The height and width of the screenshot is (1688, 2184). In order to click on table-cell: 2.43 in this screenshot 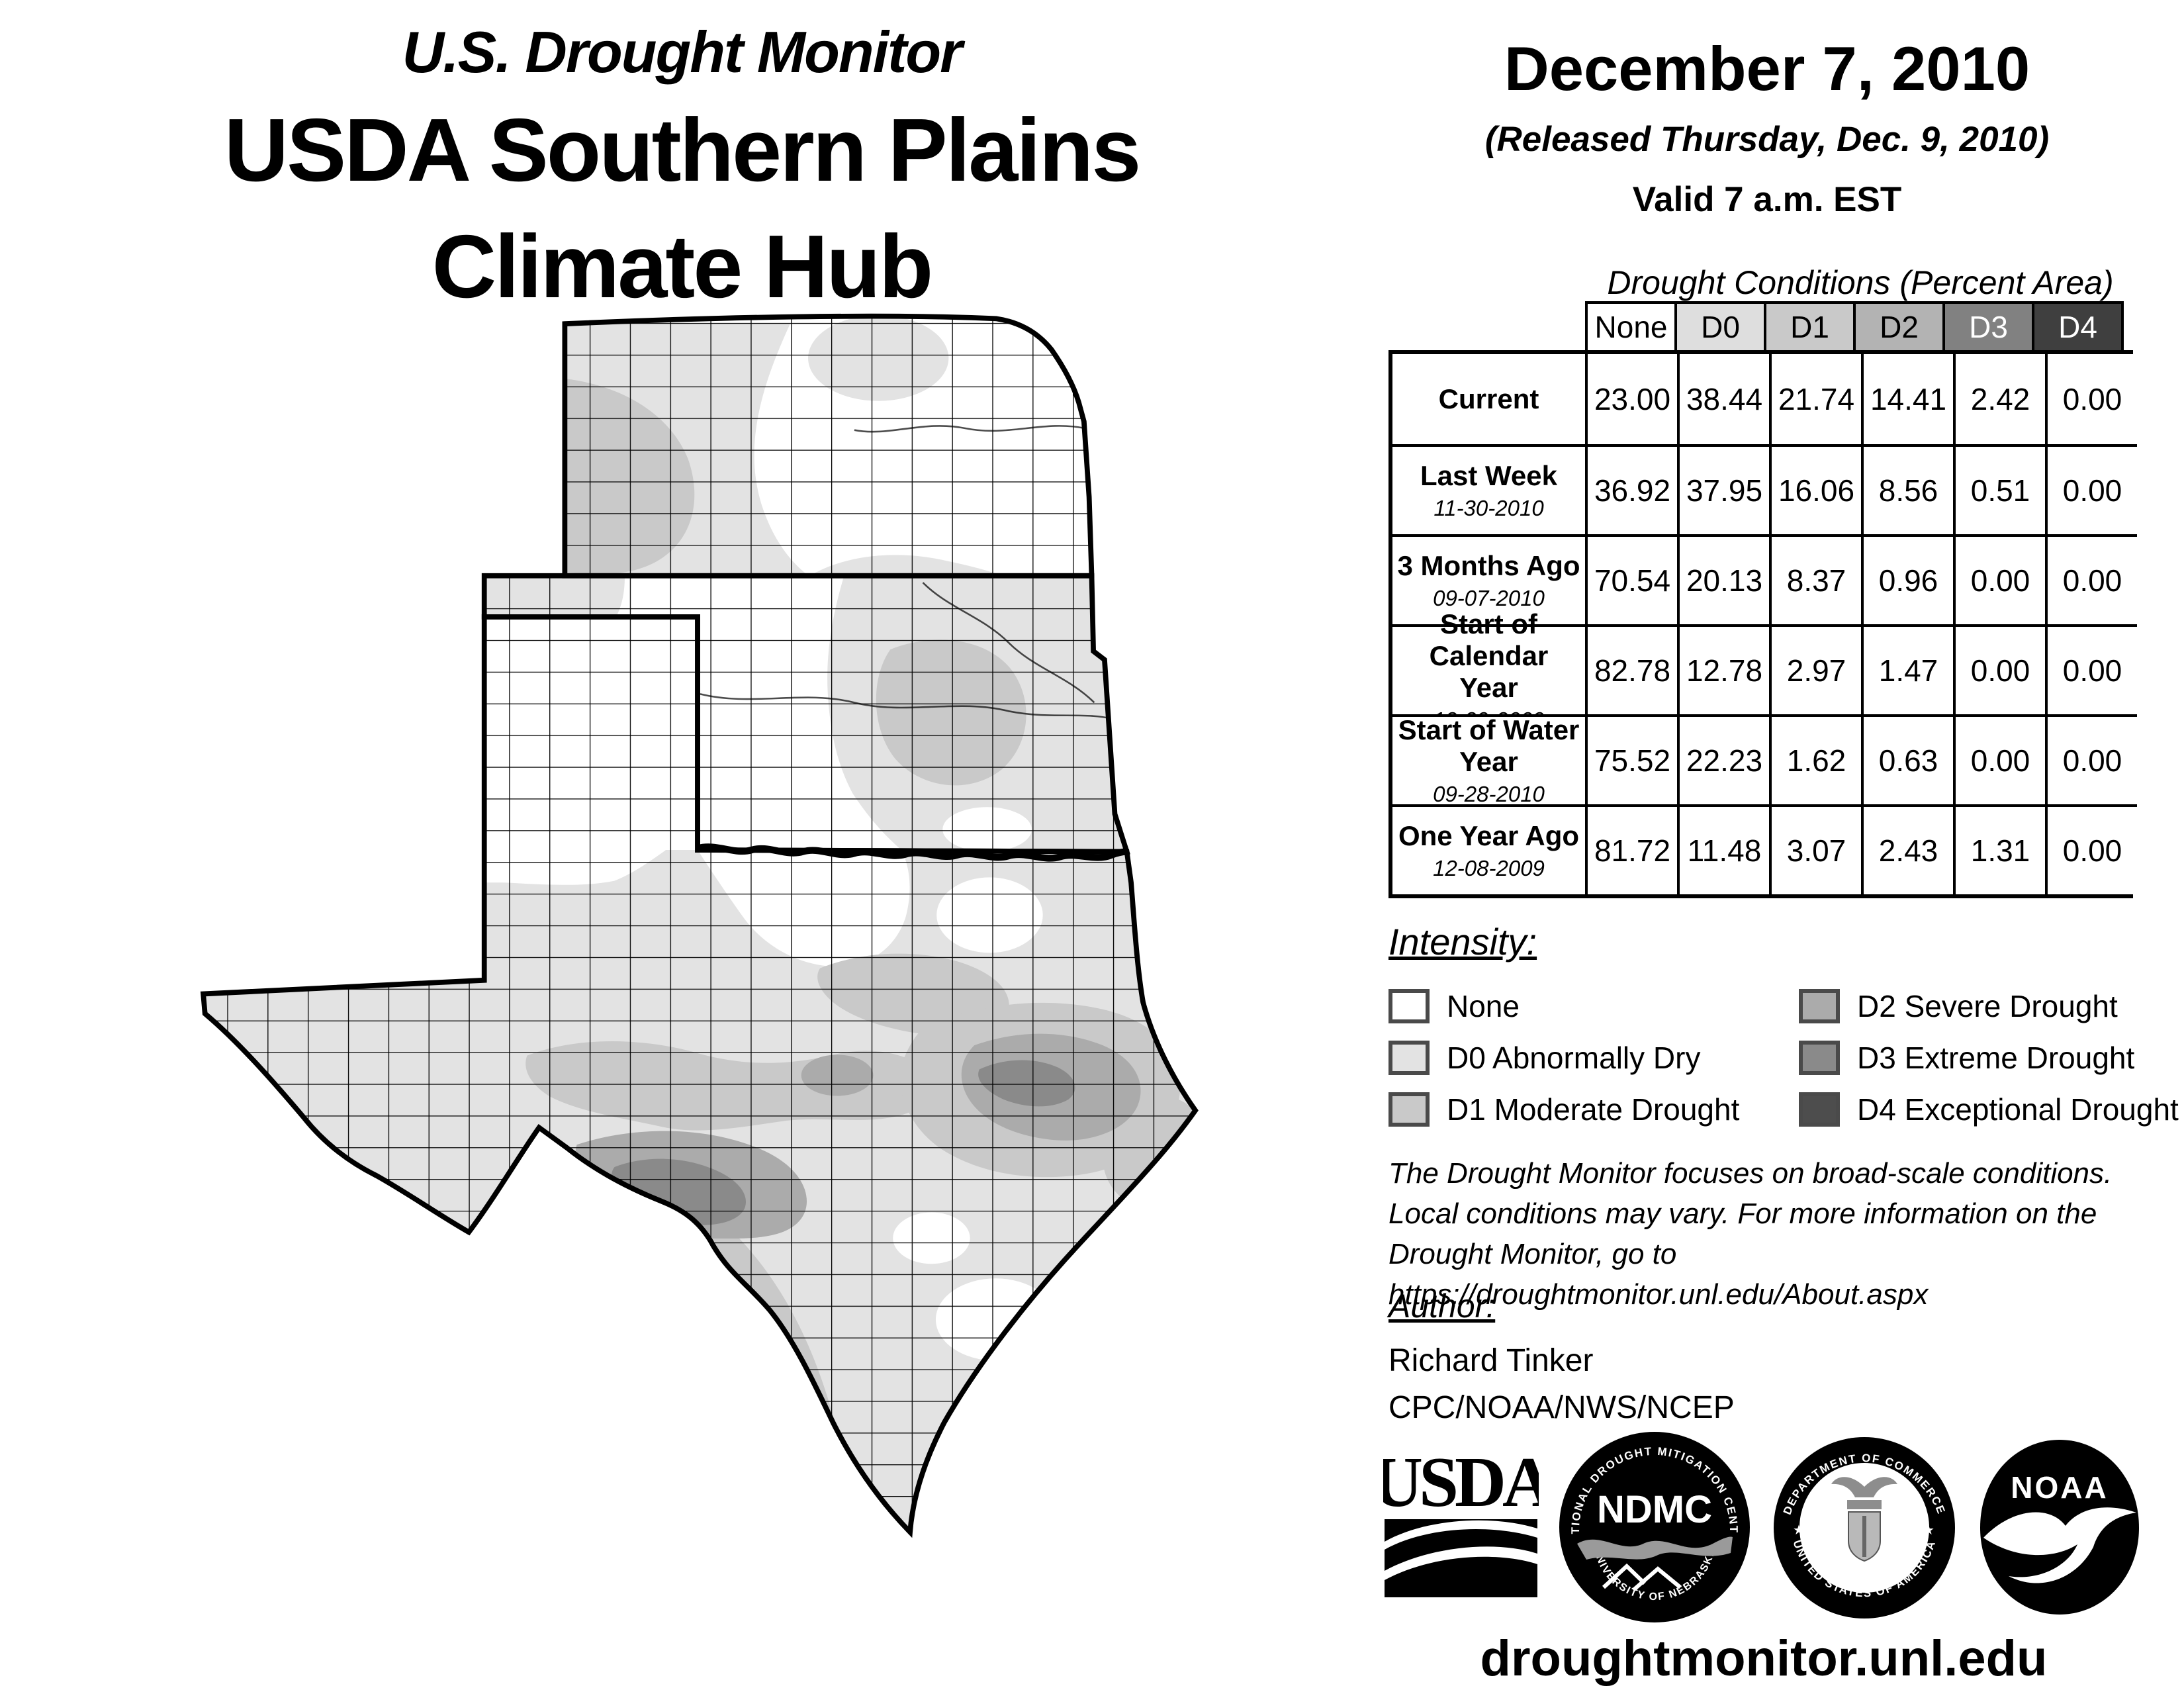, I will do `click(1907, 849)`.